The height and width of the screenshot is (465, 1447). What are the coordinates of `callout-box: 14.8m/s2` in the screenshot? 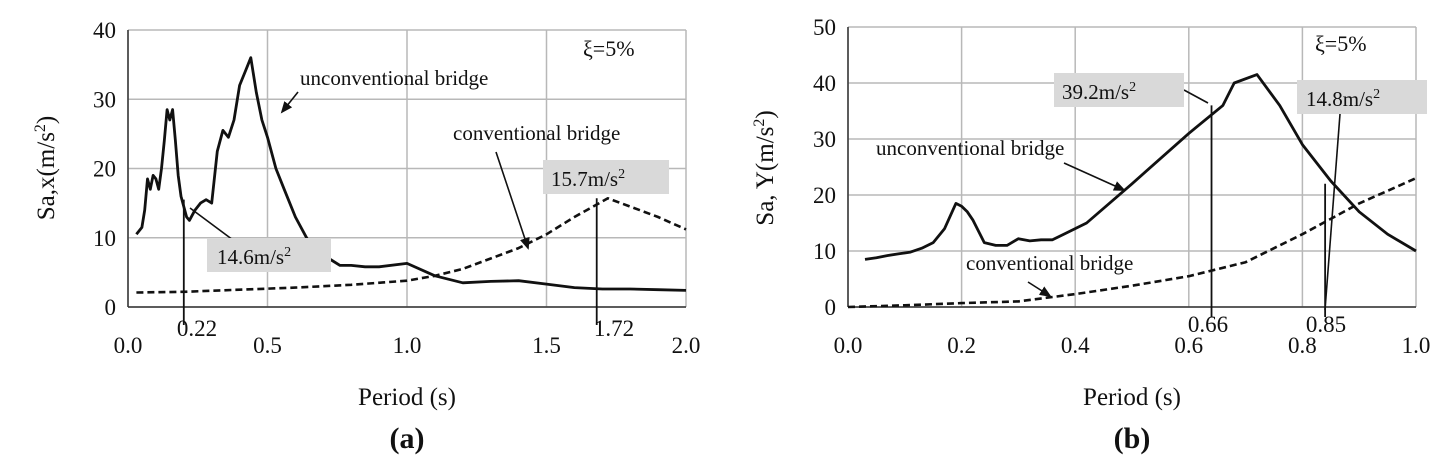 It's located at (1362, 97).